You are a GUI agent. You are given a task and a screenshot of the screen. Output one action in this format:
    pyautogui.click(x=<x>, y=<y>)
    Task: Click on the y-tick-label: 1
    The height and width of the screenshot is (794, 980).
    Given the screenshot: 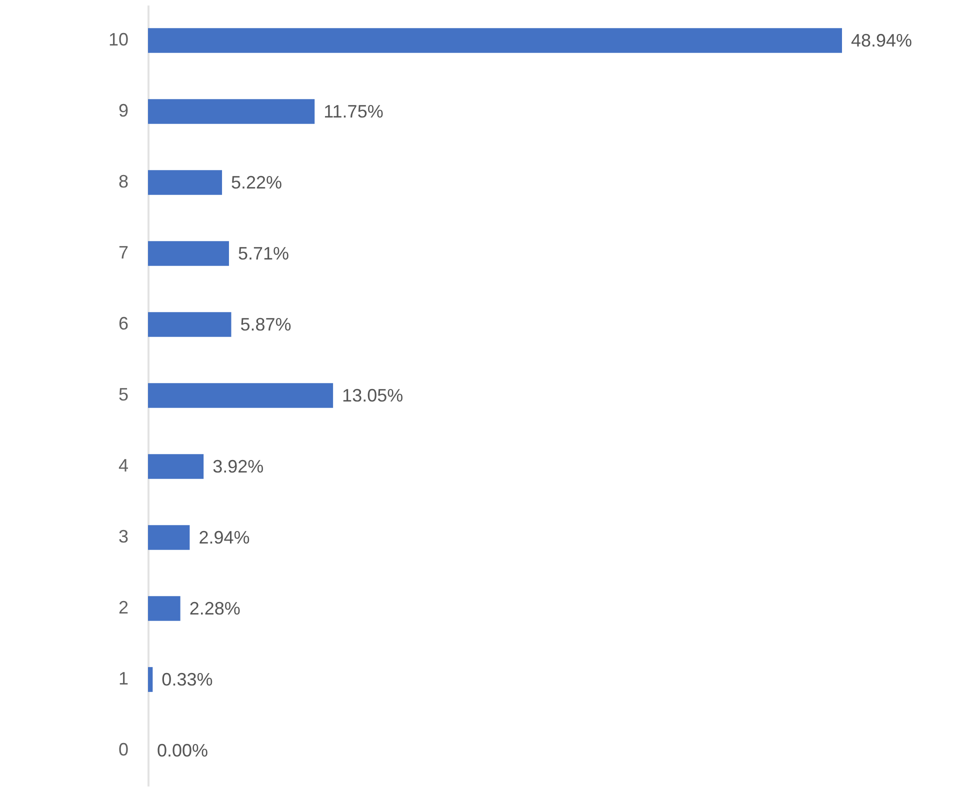 What is the action you would take?
    pyautogui.click(x=123, y=678)
    